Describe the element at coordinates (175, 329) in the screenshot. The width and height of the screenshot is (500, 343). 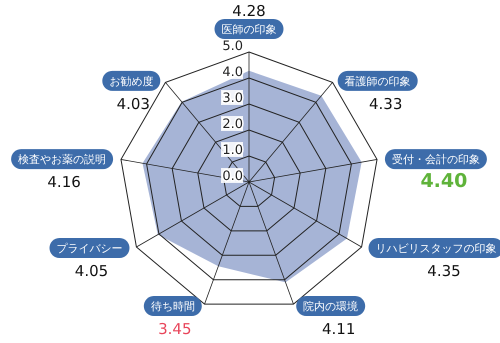
I see `text: 3.45` at that location.